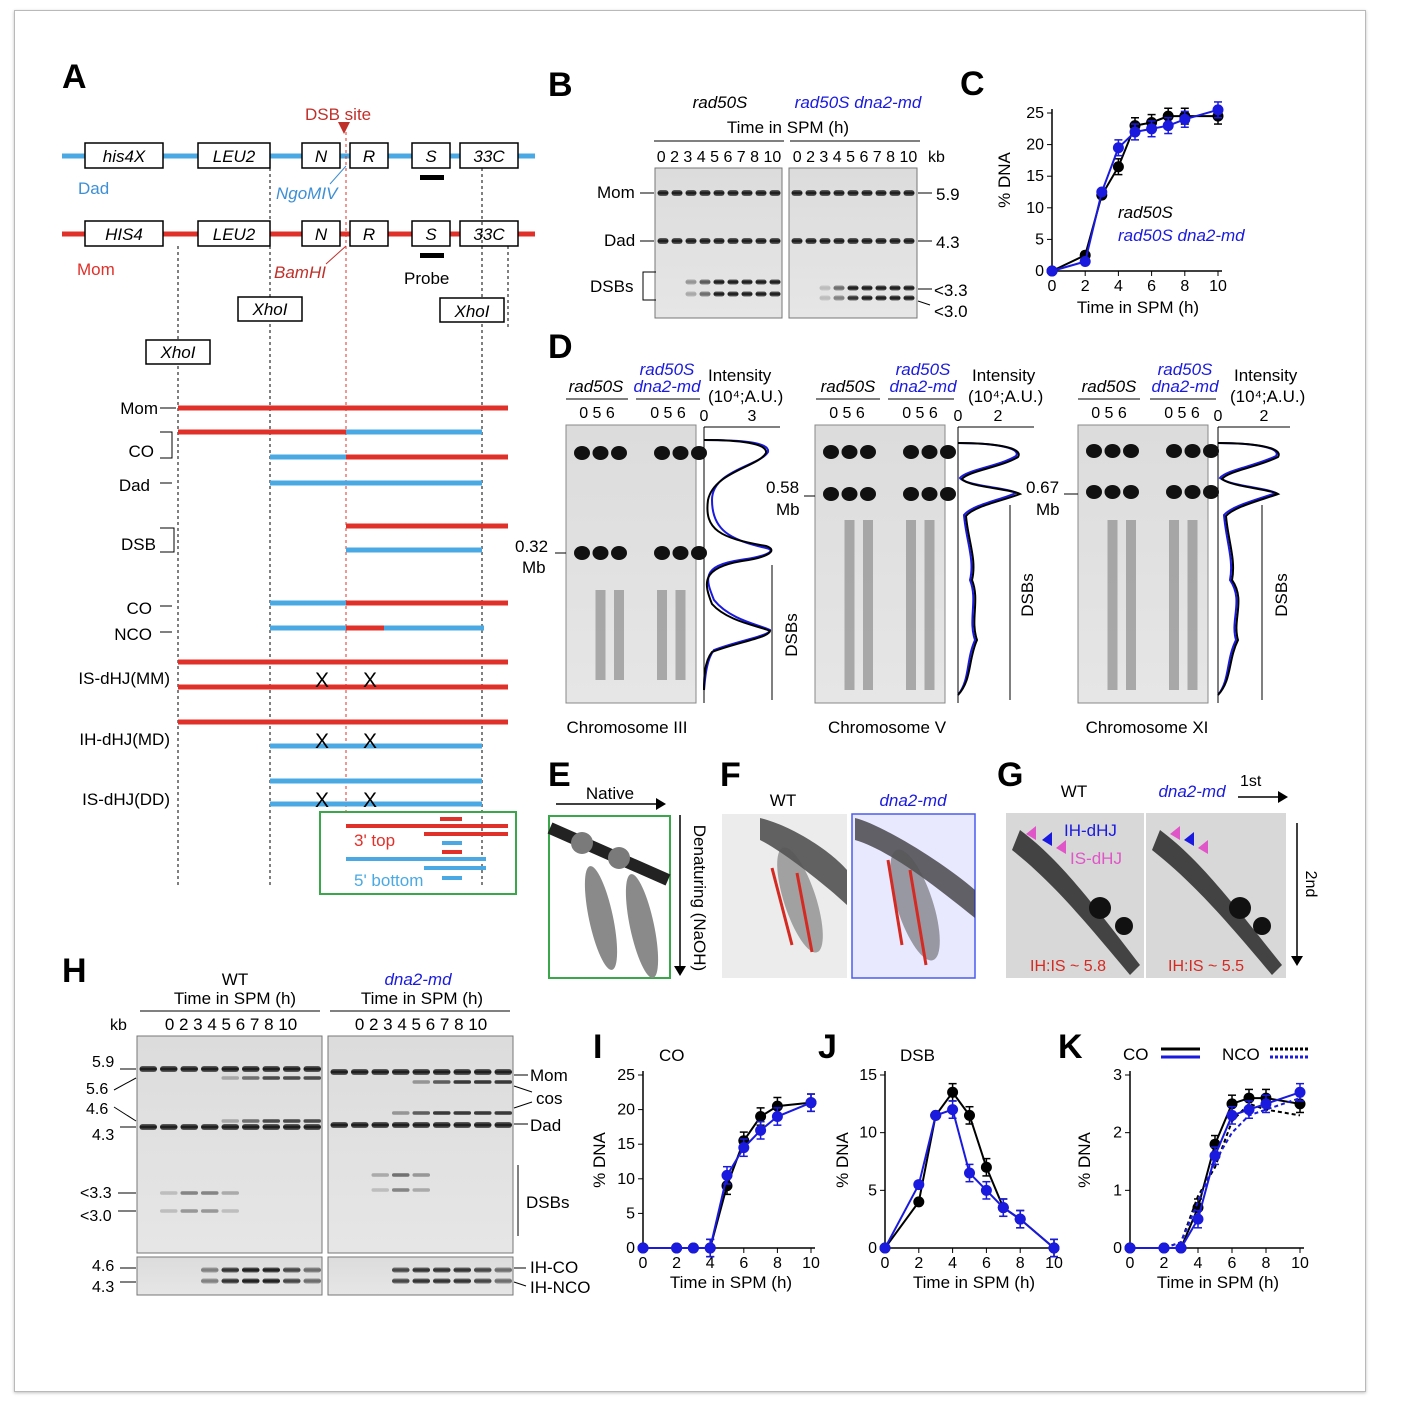  I want to click on row-label: Dad, so click(134, 485).